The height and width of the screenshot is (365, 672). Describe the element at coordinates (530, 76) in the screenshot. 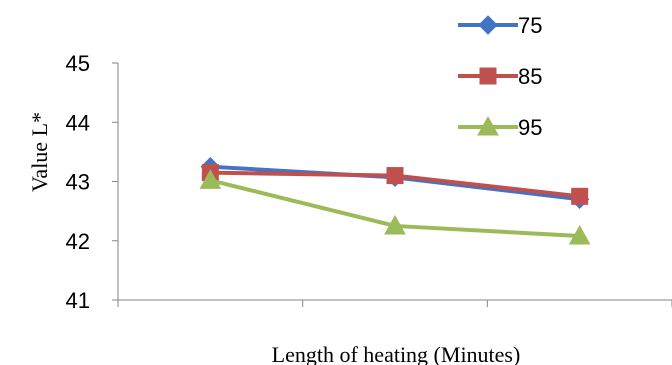

I see `legend-label: 85` at that location.